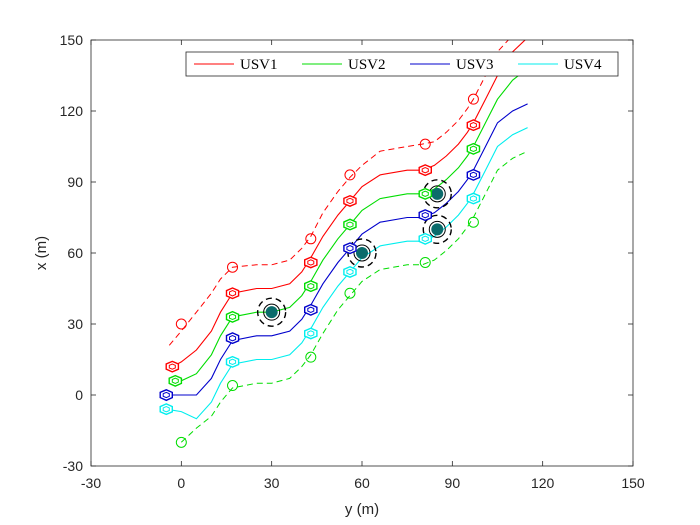 The image size is (700, 525). I want to click on y-axis-label: x (m), so click(41, 253).